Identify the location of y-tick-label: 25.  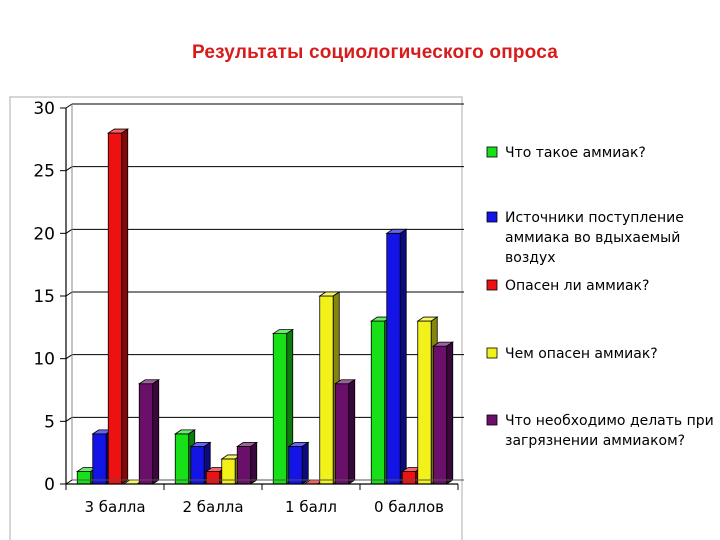
(44, 172).